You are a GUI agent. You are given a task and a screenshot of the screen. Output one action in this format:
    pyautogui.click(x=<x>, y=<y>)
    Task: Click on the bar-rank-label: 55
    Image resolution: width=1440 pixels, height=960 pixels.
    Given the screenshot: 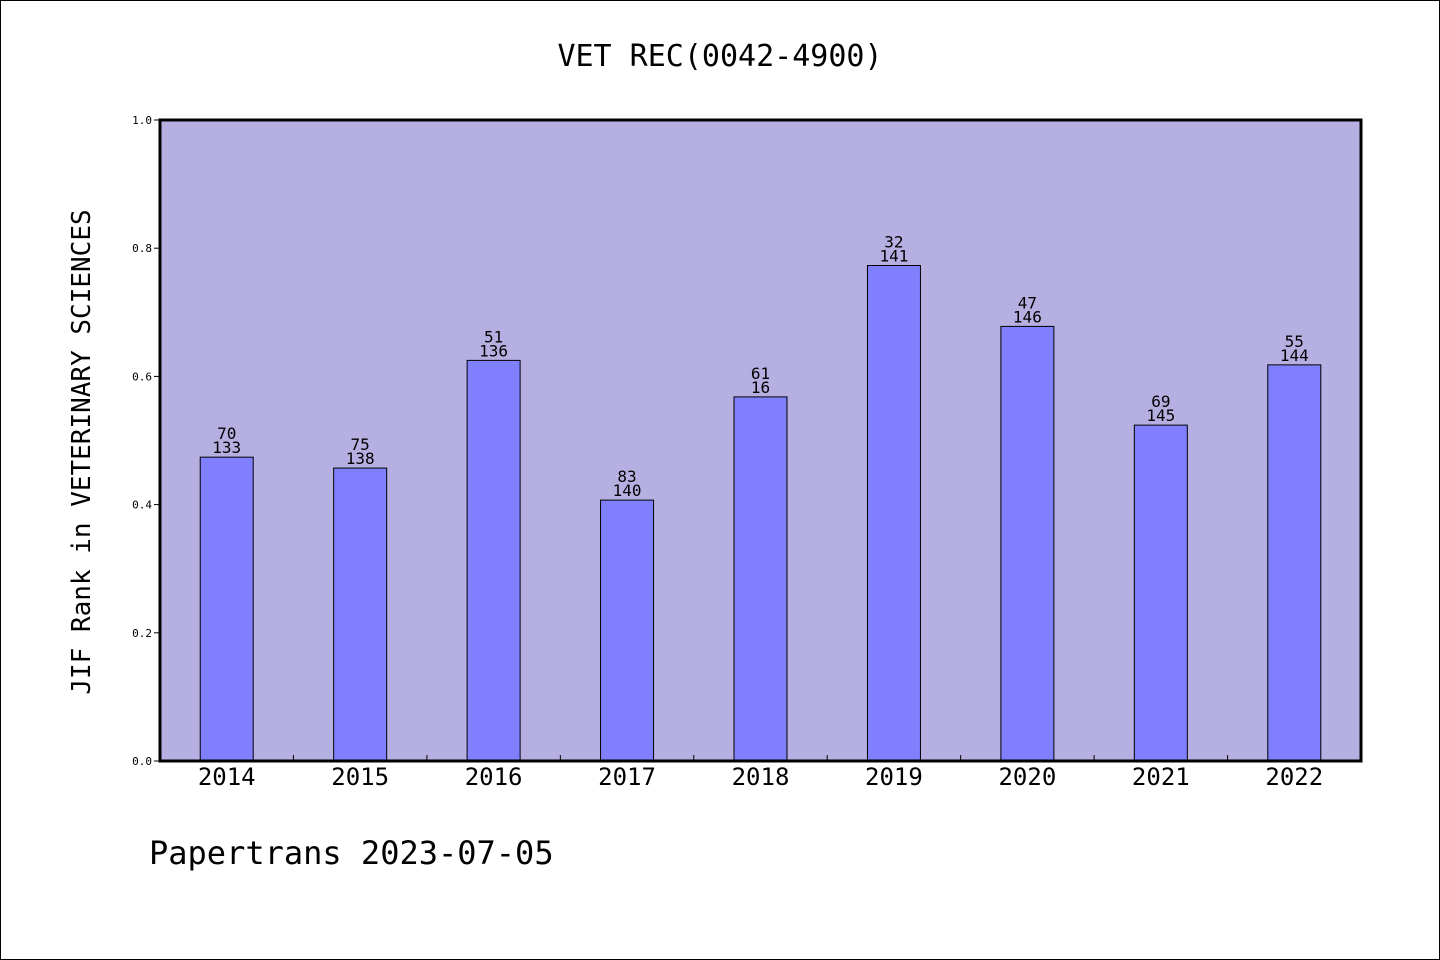 What is the action you would take?
    pyautogui.click(x=1294, y=341)
    